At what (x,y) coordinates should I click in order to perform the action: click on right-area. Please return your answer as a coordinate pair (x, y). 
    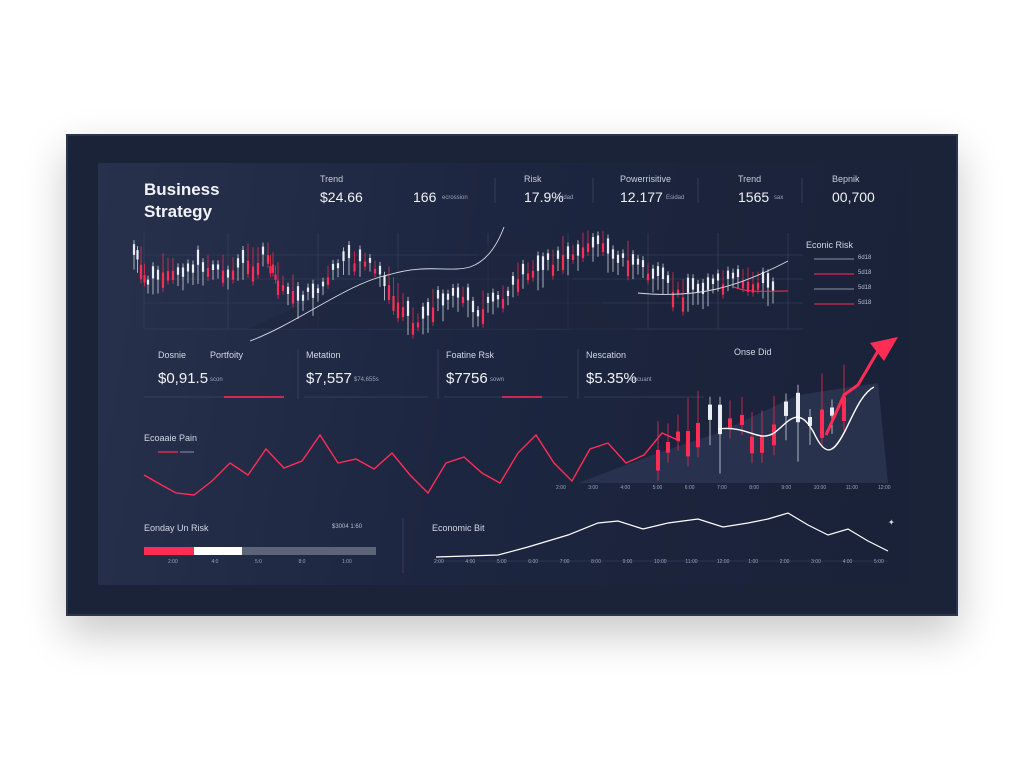
    Looking at the image, I should click on (733, 433).